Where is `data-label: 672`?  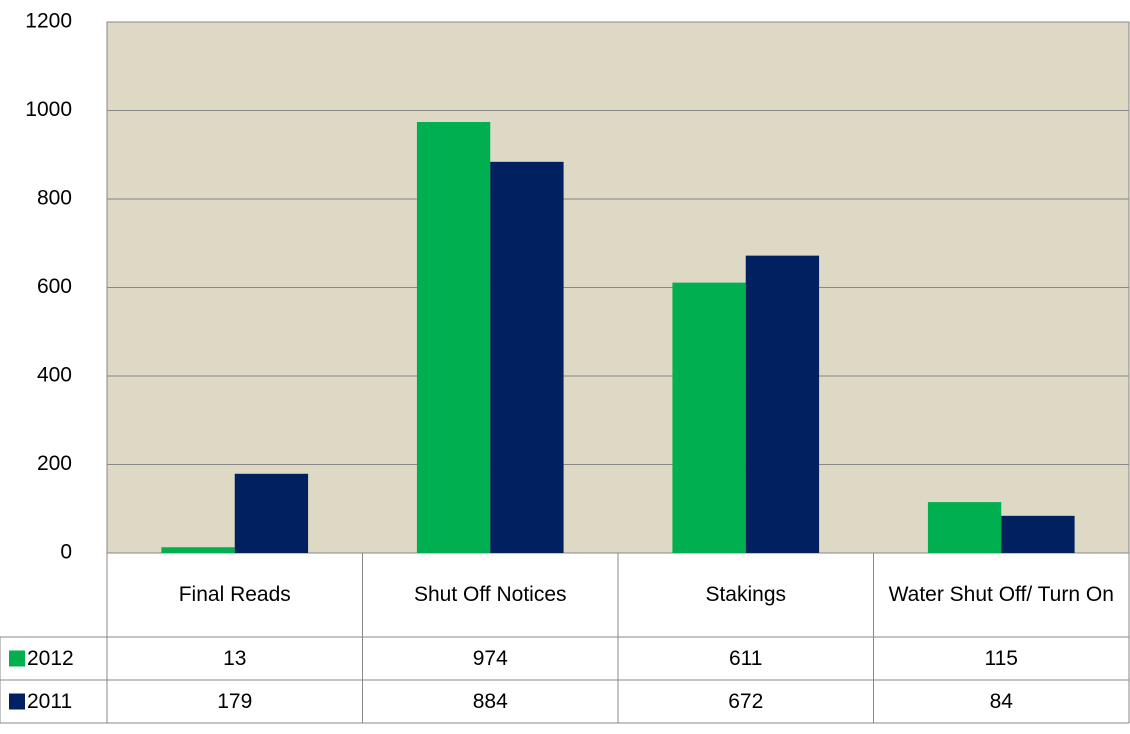
data-label: 672 is located at coordinates (746, 701).